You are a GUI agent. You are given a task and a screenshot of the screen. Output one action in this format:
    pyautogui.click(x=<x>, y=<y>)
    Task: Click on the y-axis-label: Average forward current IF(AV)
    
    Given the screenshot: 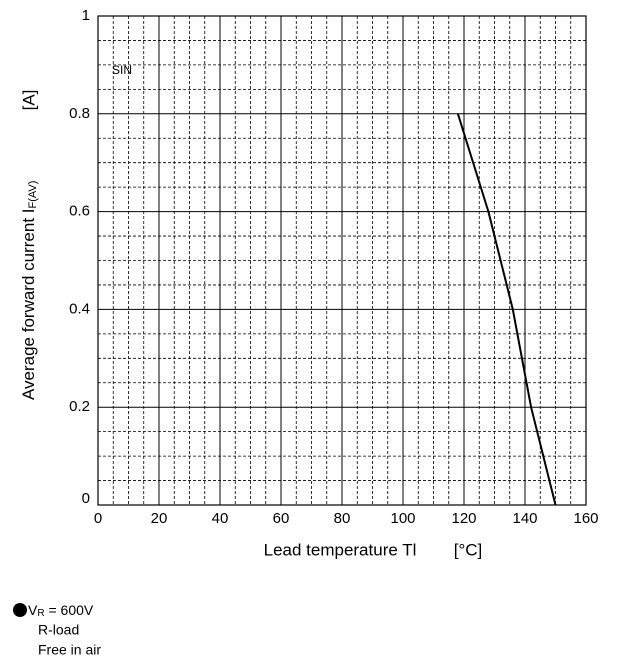 What is the action you would take?
    pyautogui.click(x=28, y=290)
    